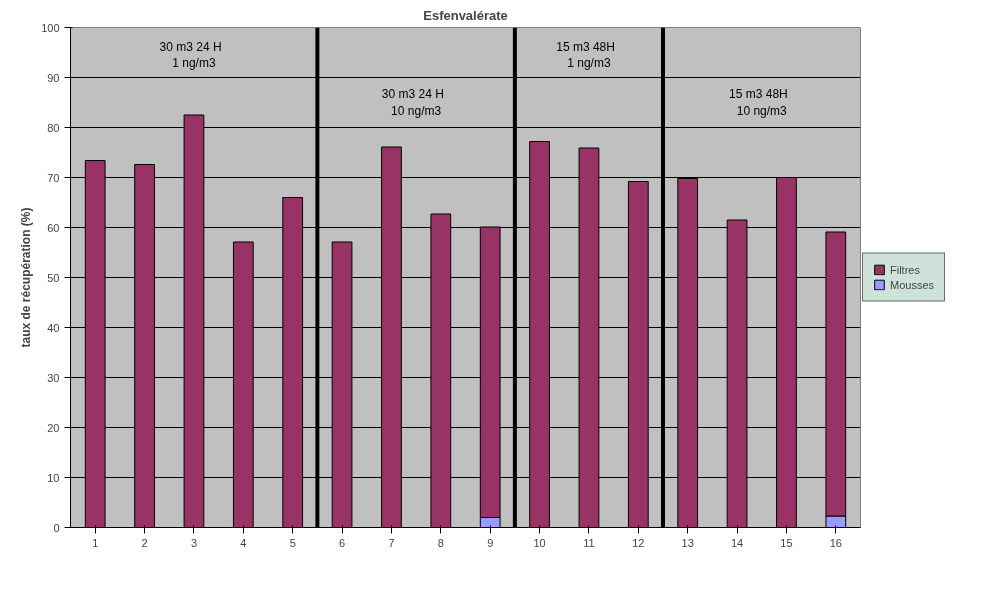 This screenshot has height=608, width=1007. What do you see at coordinates (53, 177) in the screenshot?
I see `y-tick-label: 70` at bounding box center [53, 177].